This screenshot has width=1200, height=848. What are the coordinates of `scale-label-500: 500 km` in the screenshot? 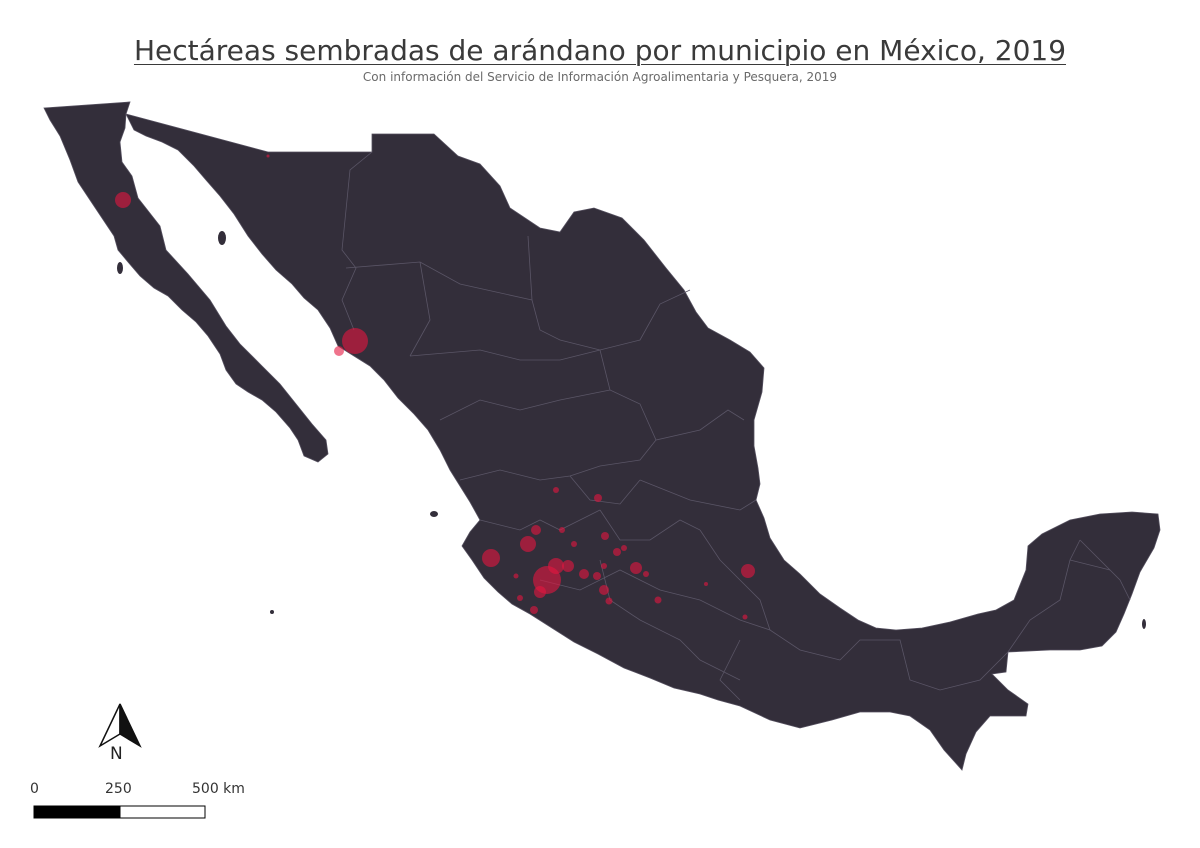 It's located at (218, 789).